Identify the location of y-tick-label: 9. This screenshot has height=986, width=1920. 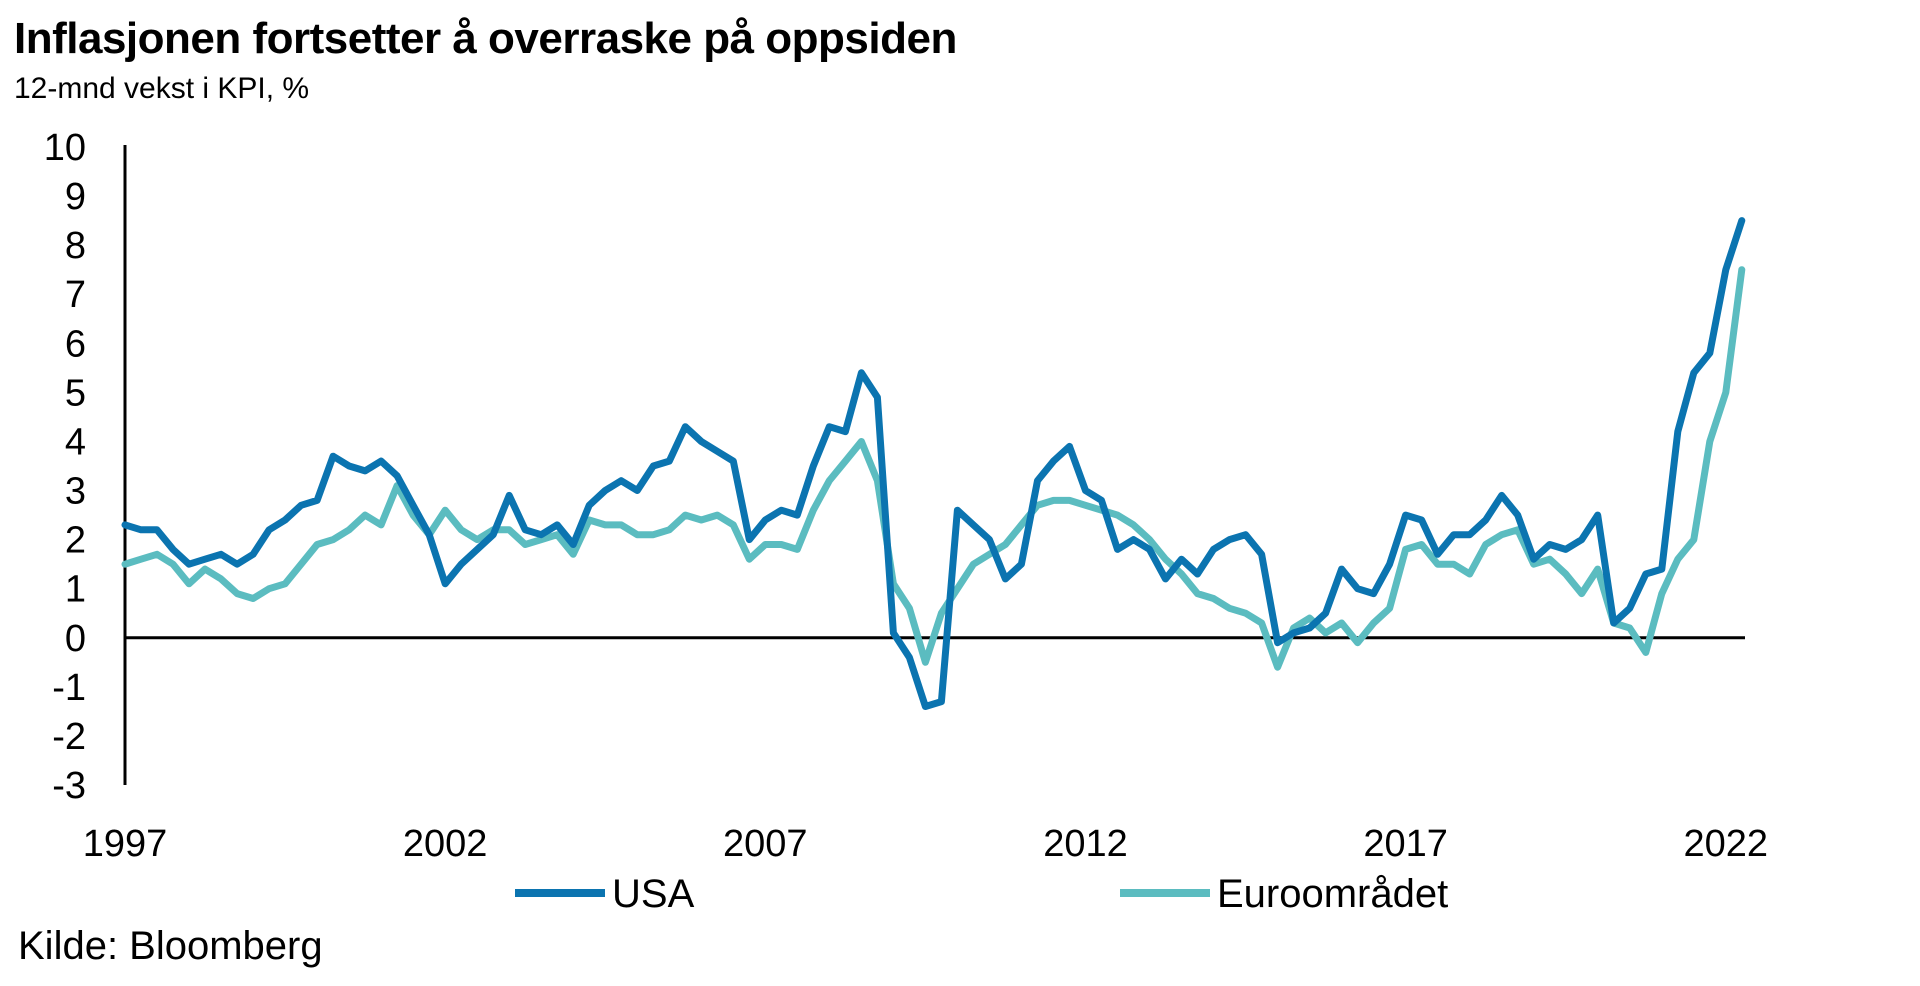
(75, 197).